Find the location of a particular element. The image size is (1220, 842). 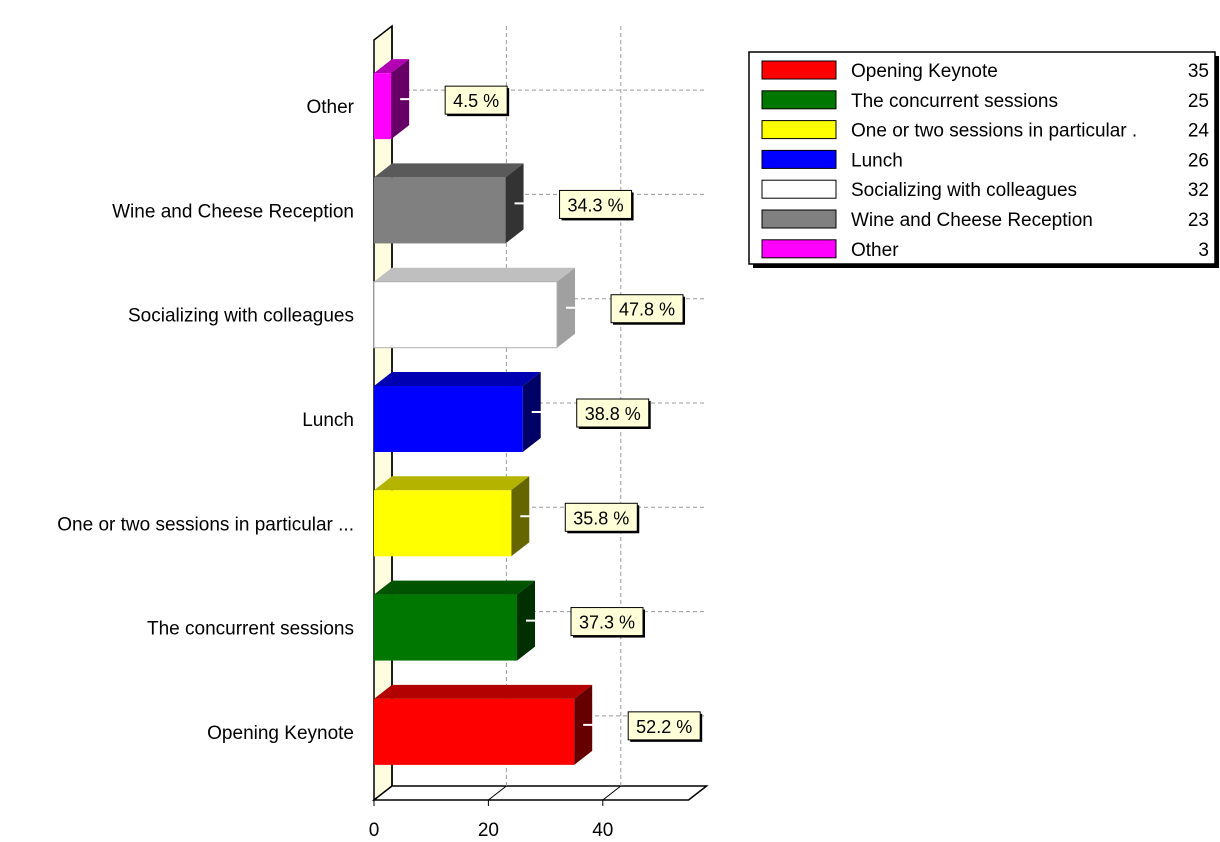

legend-label: Lunch is located at coordinates (877, 160).